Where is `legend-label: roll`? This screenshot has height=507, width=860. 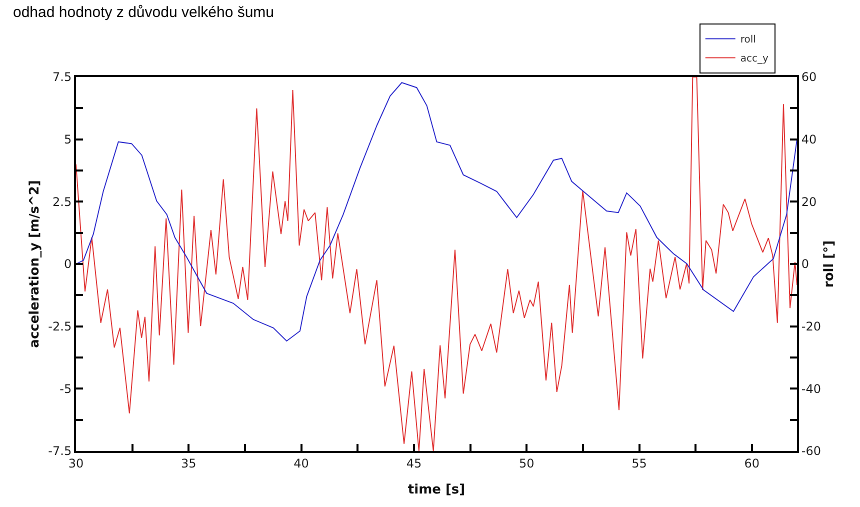 legend-label: roll is located at coordinates (748, 40).